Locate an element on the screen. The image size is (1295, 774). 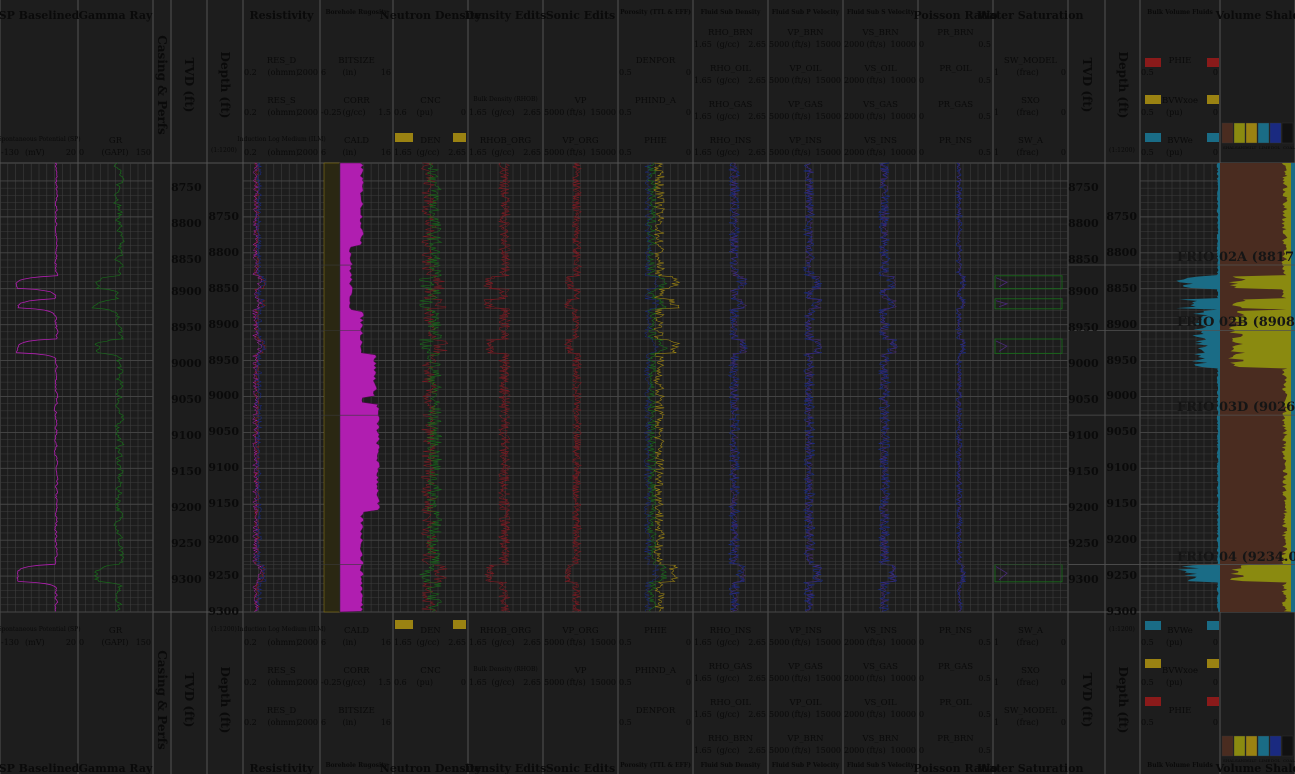
grid-sp is located at coordinates (39, 388).